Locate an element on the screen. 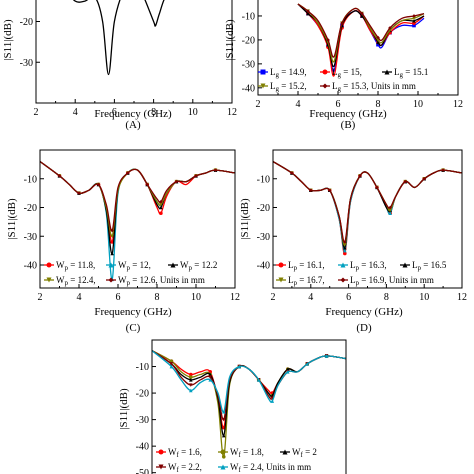 The image size is (474, 474). panel-E-curves is located at coordinates (249, 404).